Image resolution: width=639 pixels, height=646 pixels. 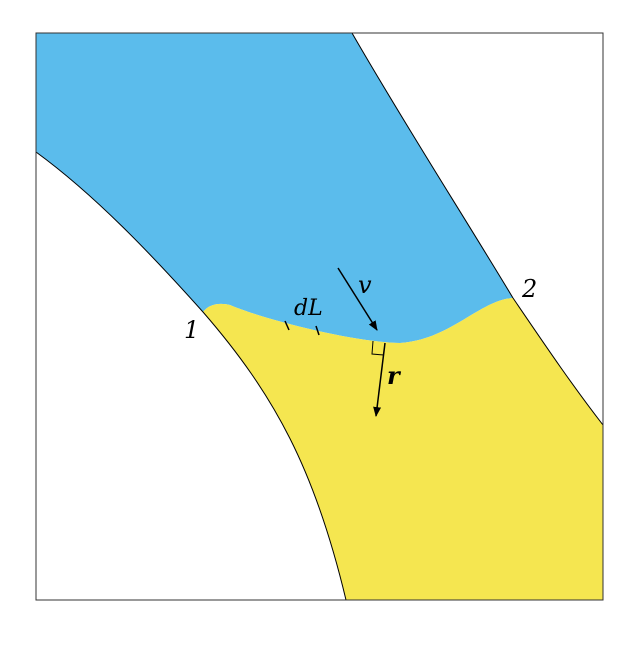 I want to click on point-1-label: 1, so click(x=191, y=330).